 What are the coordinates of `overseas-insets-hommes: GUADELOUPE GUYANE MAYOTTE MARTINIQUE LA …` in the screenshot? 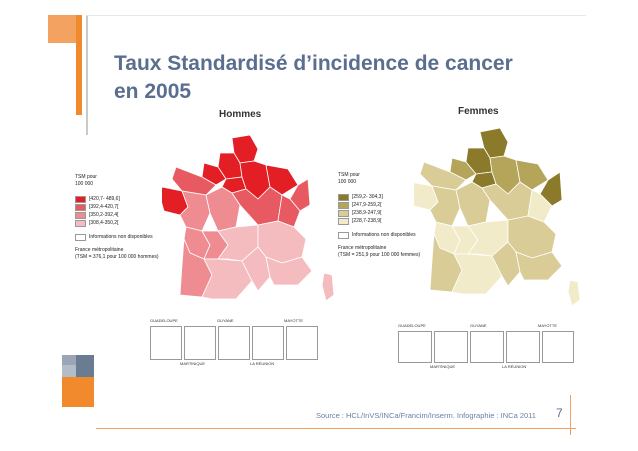 It's located at (237, 343).